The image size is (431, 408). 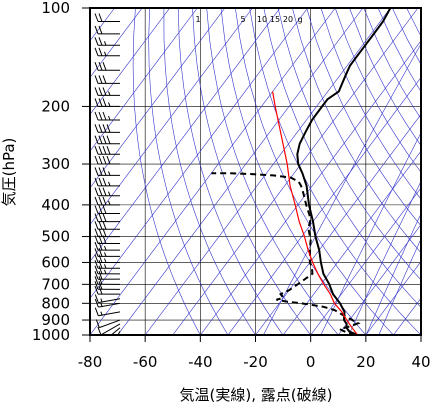 I want to click on x-ticks: -80 -60 -40 -20 0 20 40, so click(x=254, y=353).